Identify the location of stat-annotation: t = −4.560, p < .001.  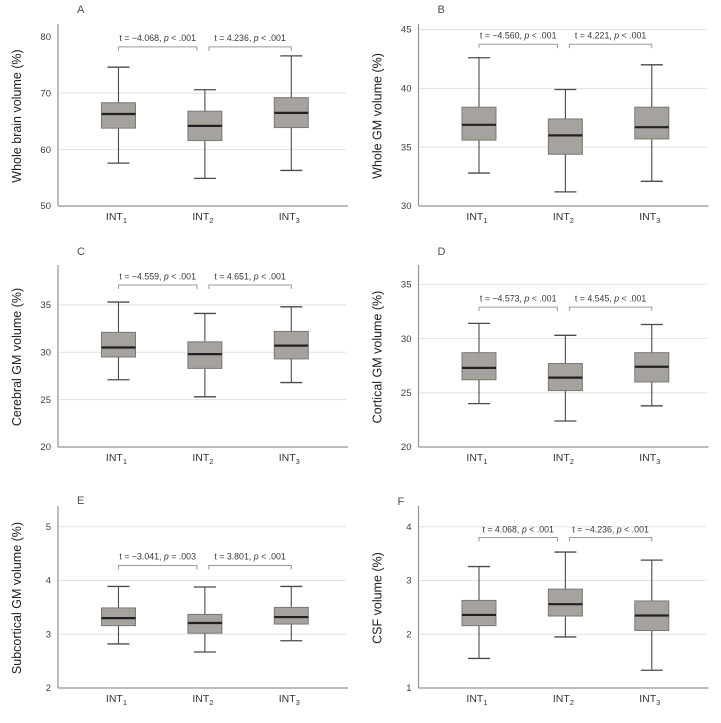
(518, 35).